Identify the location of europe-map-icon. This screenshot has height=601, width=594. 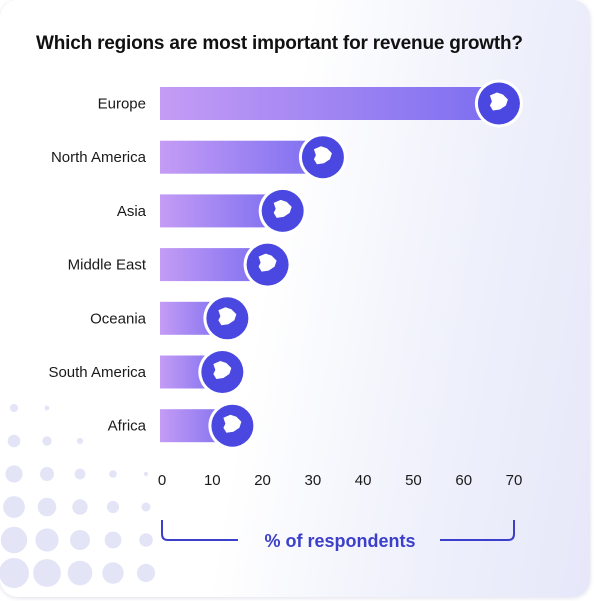
(498, 103).